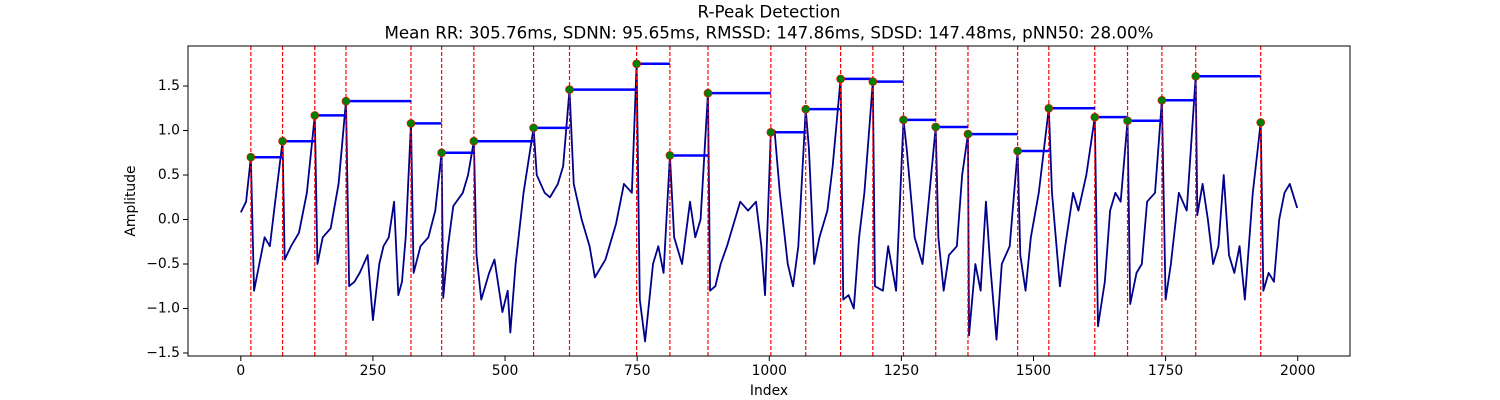  I want to click on y-tick-label: 0.0, so click(169, 220).